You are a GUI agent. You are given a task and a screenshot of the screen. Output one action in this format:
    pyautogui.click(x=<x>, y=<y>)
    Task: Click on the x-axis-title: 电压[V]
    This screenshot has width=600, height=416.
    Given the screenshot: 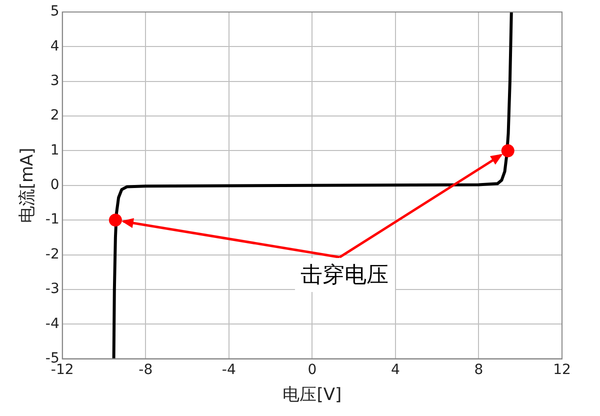 What is the action you would take?
    pyautogui.click(x=312, y=395)
    